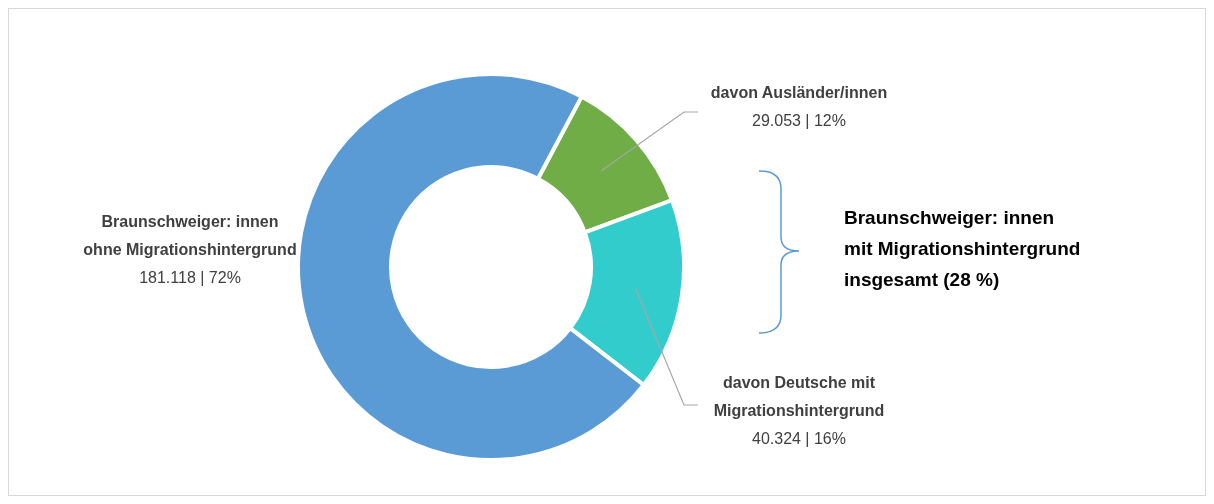  I want to click on data-label: 29.053 | 12%, so click(799, 120).